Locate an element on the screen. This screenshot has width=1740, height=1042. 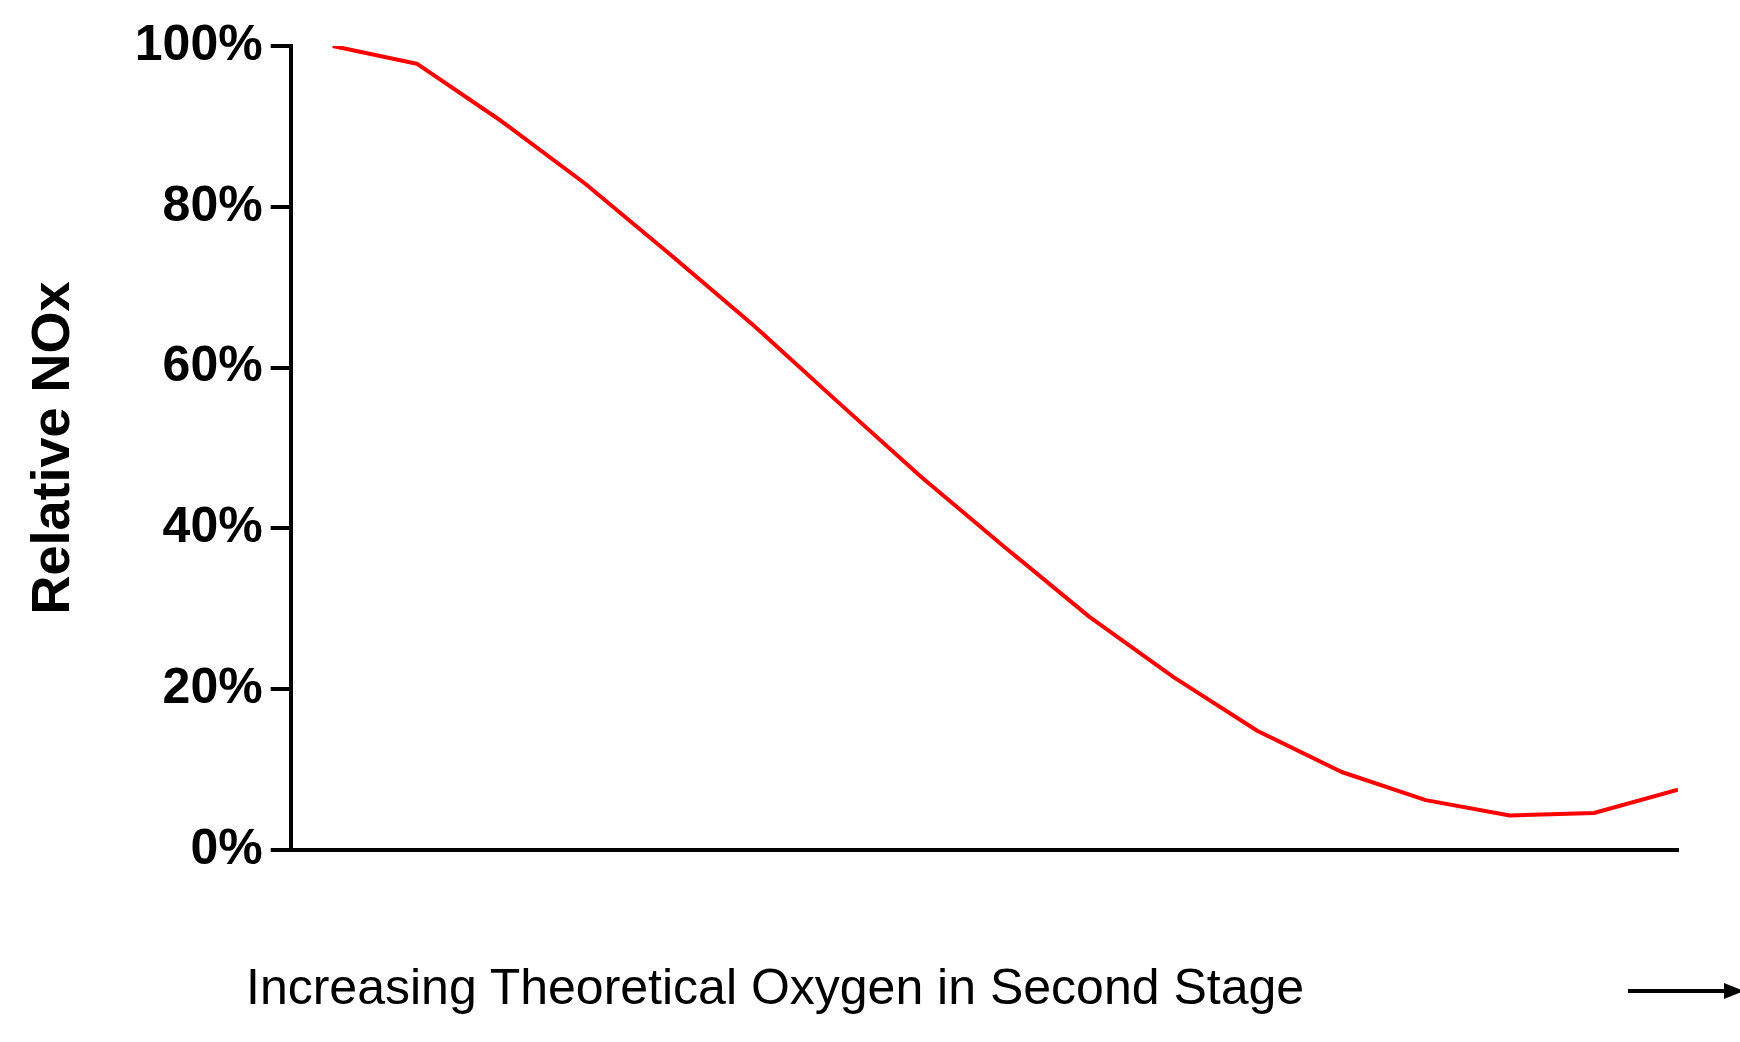
y-tick-label: 60% is located at coordinates (212, 364).